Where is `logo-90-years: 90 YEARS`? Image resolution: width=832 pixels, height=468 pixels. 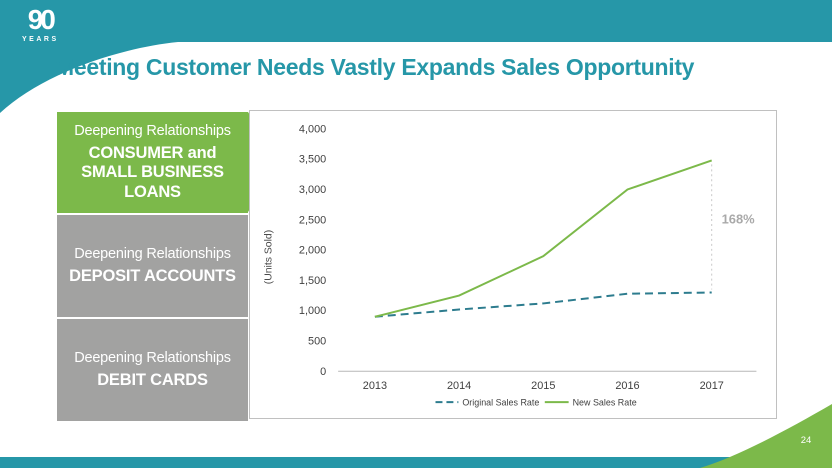
logo-90-years: 90 YEARS is located at coordinates (40, 24).